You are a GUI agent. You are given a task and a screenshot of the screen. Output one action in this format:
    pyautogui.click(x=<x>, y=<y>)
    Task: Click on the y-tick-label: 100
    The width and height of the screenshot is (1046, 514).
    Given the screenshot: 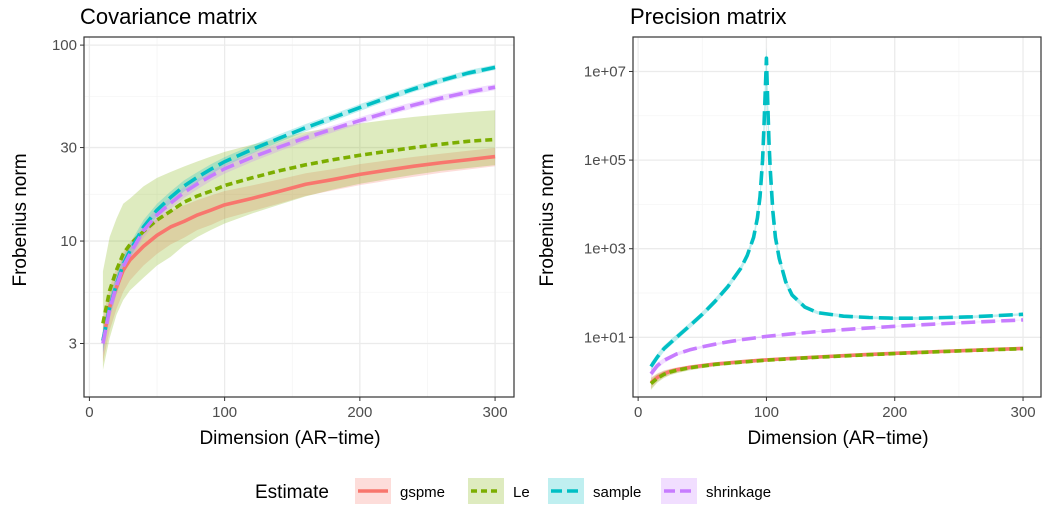 What is the action you would take?
    pyautogui.click(x=64, y=45)
    